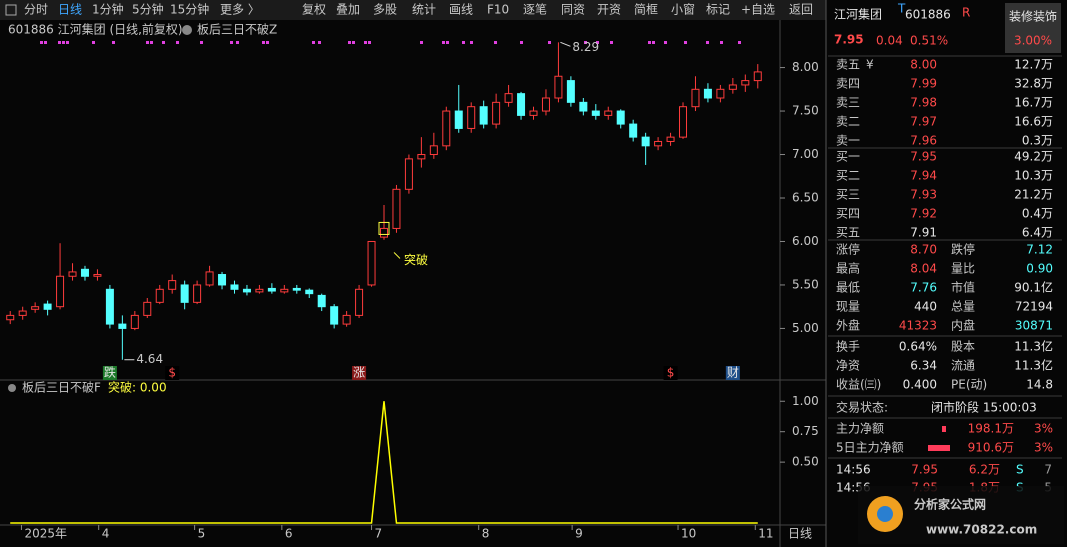 The height and width of the screenshot is (547, 1067). I want to click on toolbar-button: 简框, so click(646, 10).